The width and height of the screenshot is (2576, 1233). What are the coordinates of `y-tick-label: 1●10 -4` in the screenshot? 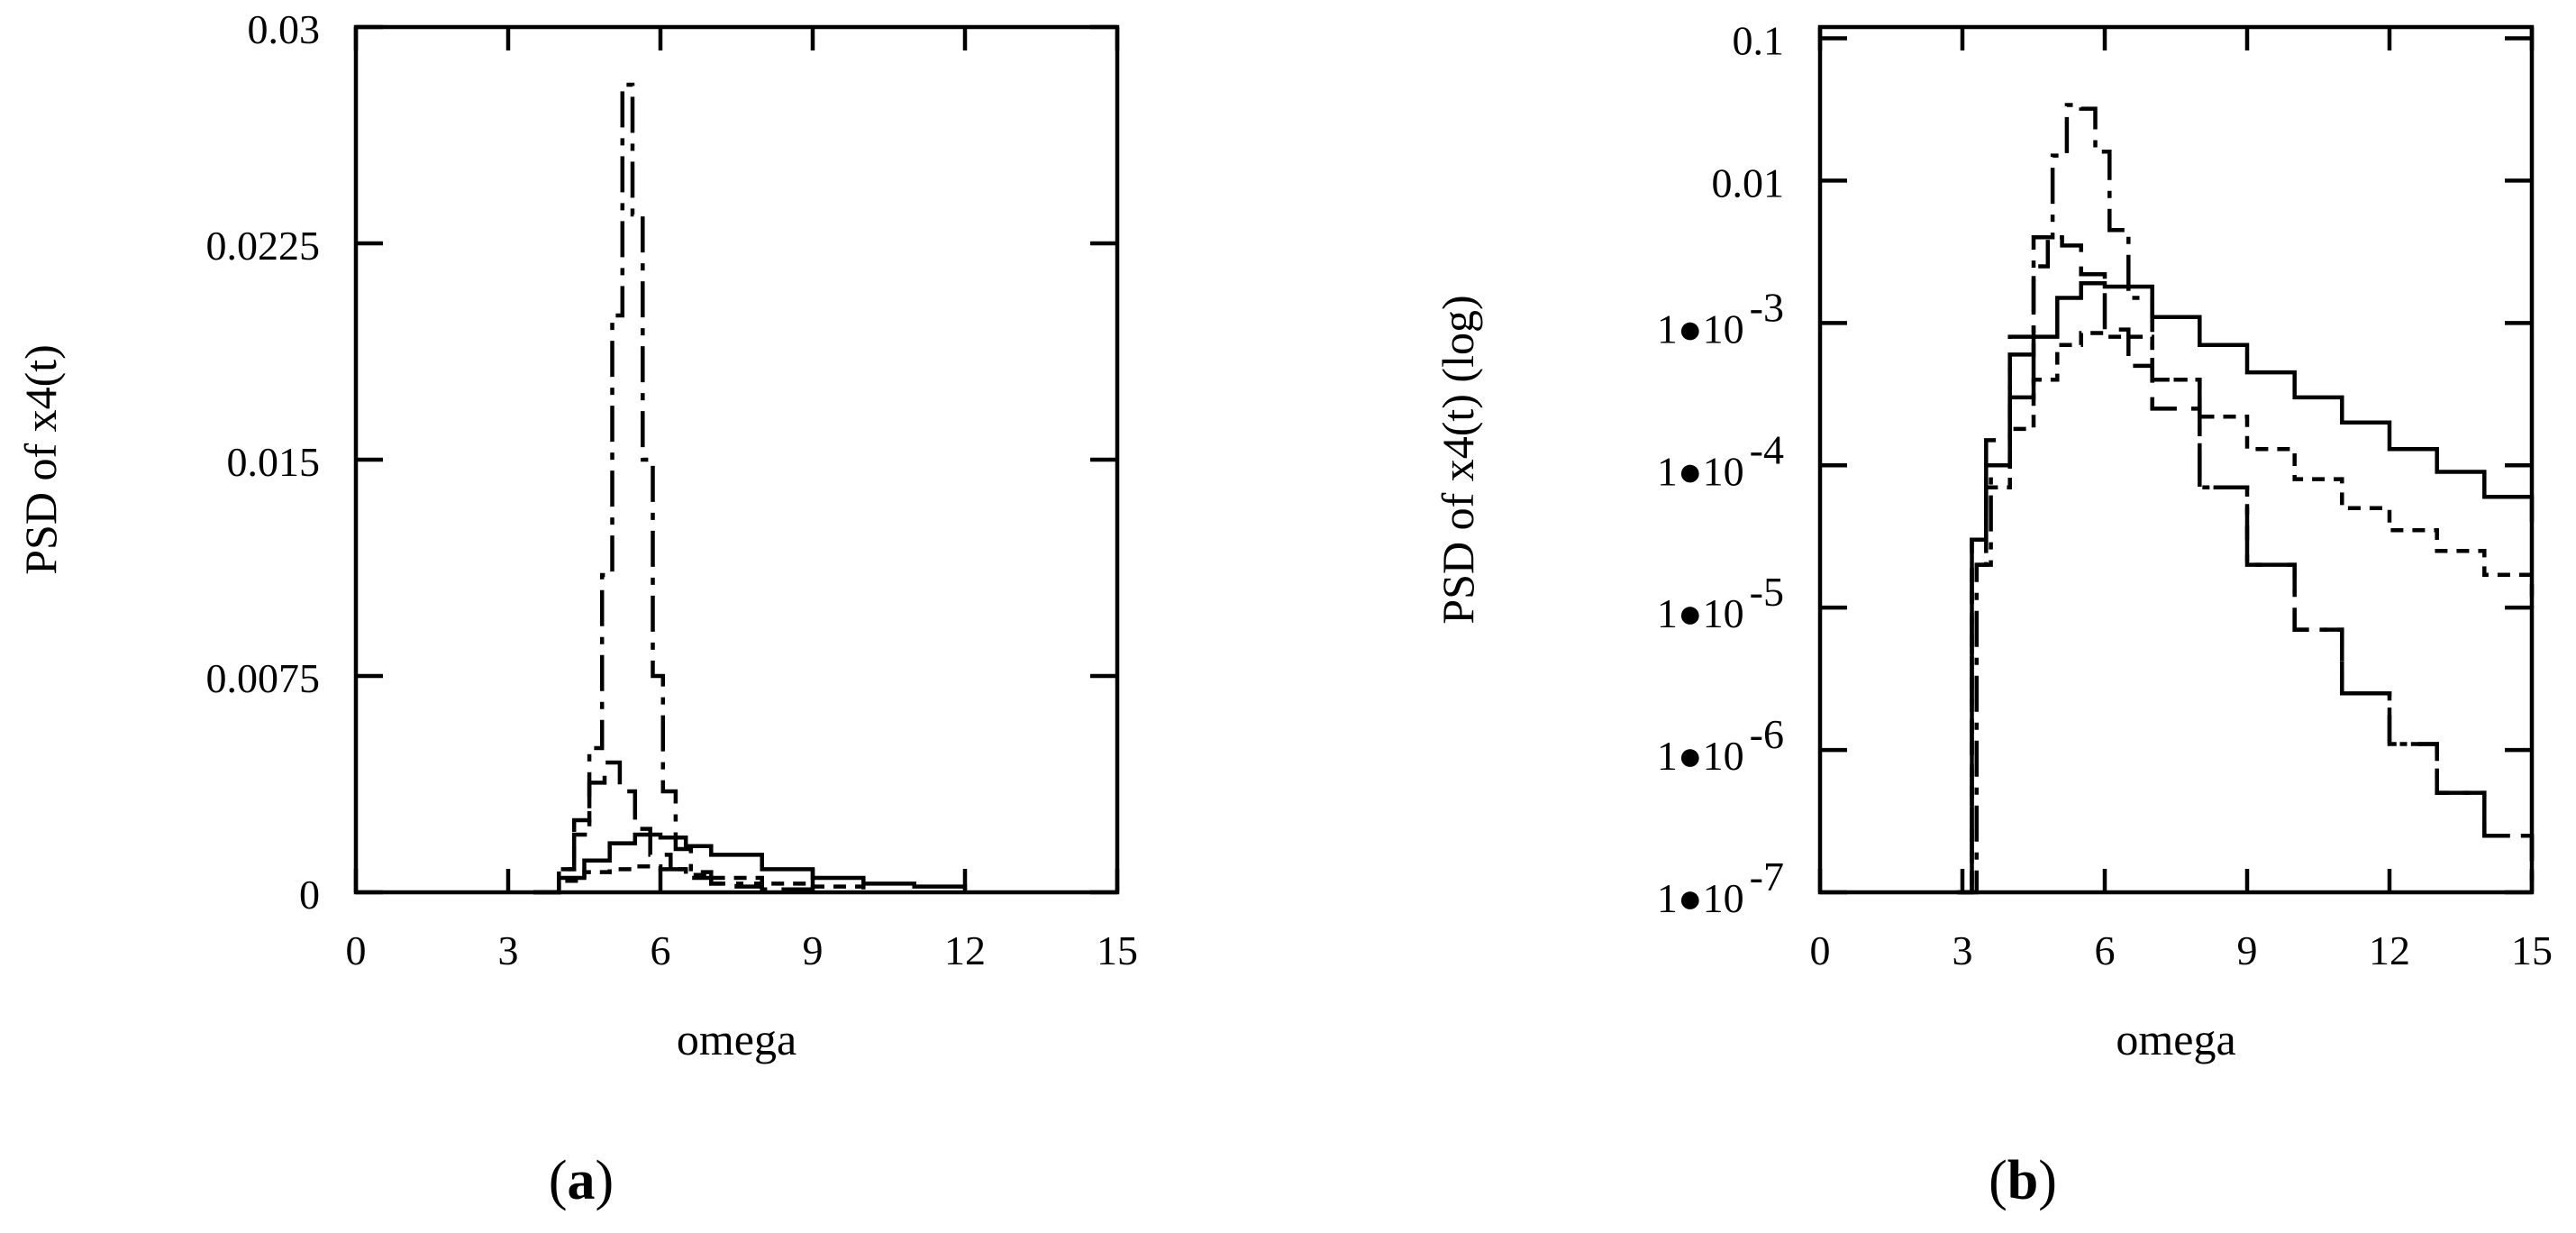 It's located at (1720, 460).